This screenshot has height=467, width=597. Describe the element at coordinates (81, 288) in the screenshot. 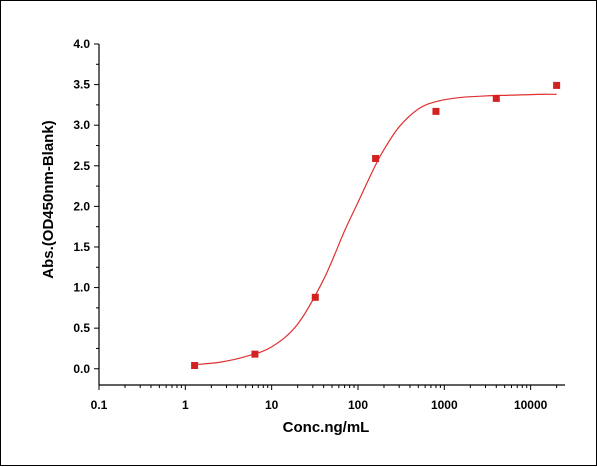

I see `y-tick-label: 1.0` at that location.